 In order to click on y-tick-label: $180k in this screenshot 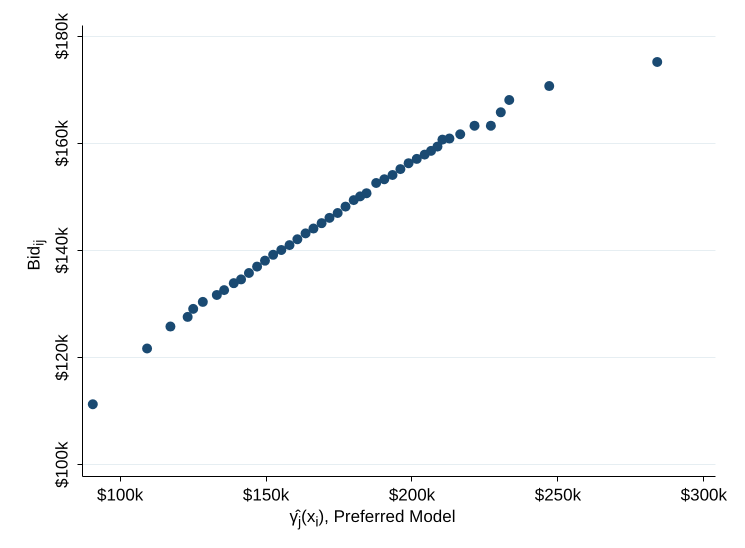, I will do `click(62, 36)`.